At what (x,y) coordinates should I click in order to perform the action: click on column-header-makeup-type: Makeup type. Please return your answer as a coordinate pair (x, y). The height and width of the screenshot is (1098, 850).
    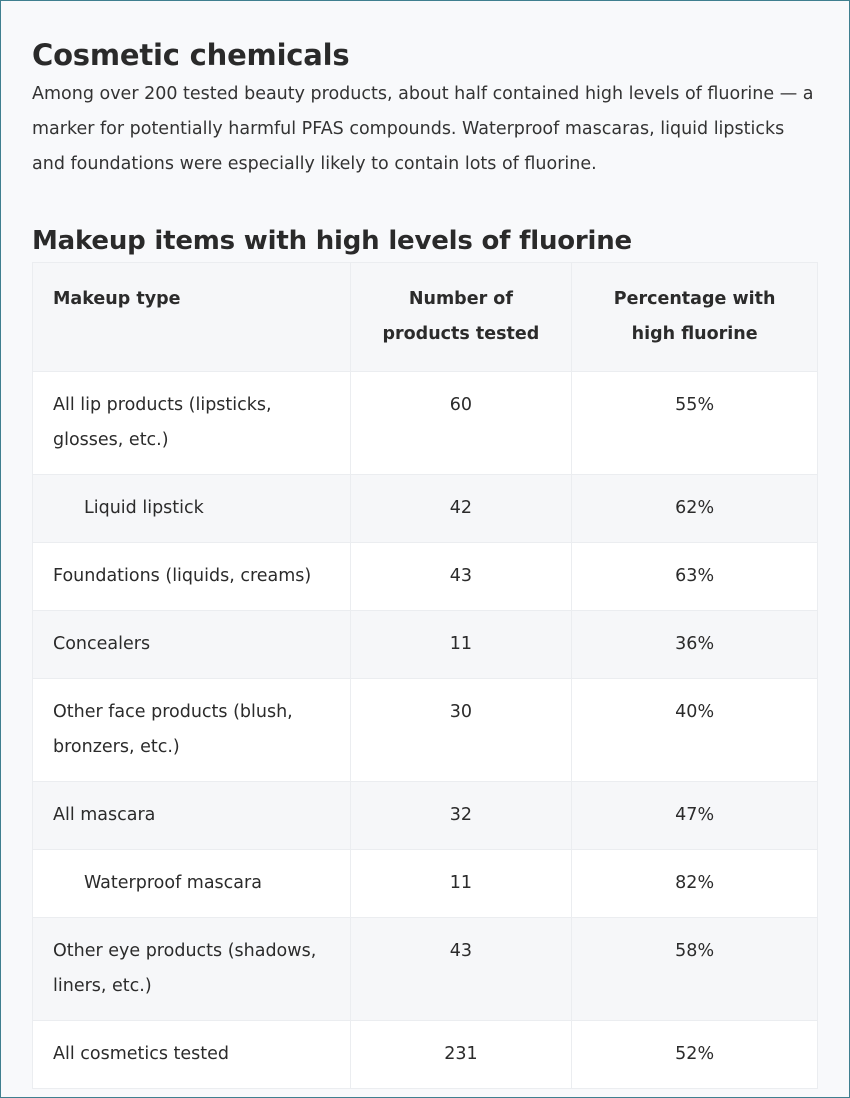
    Looking at the image, I should click on (191, 317).